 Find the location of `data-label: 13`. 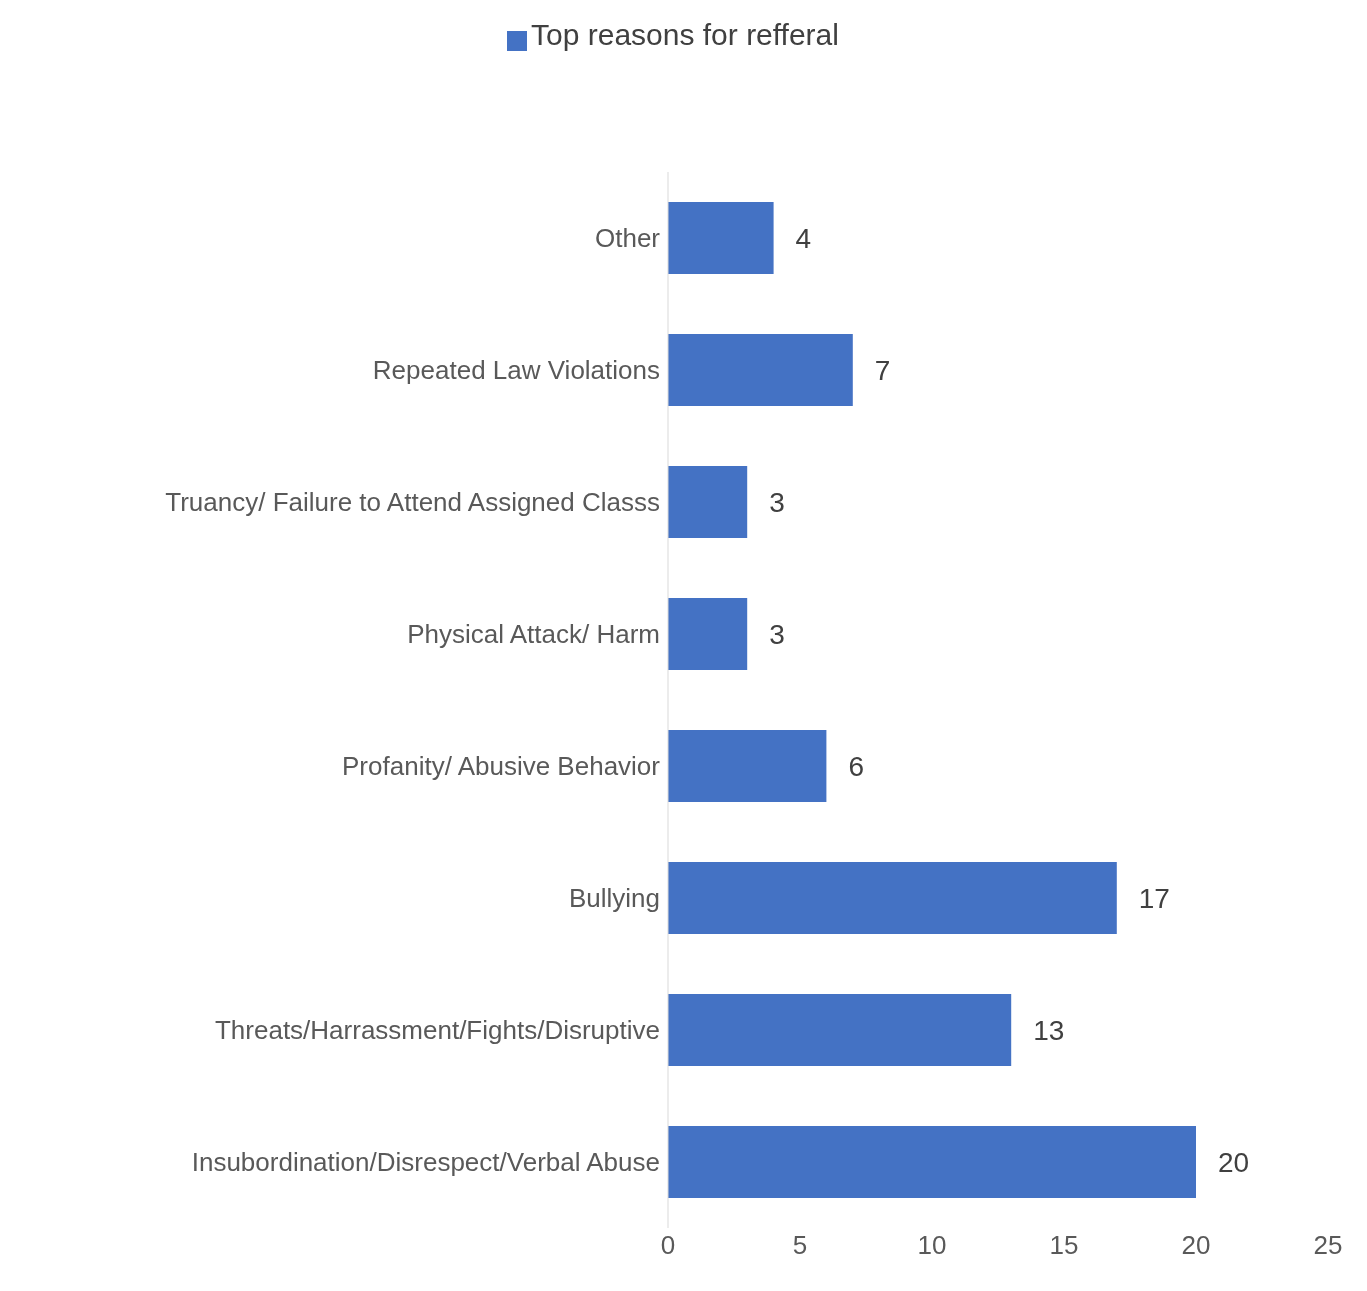

data-label: 13 is located at coordinates (1049, 1030).